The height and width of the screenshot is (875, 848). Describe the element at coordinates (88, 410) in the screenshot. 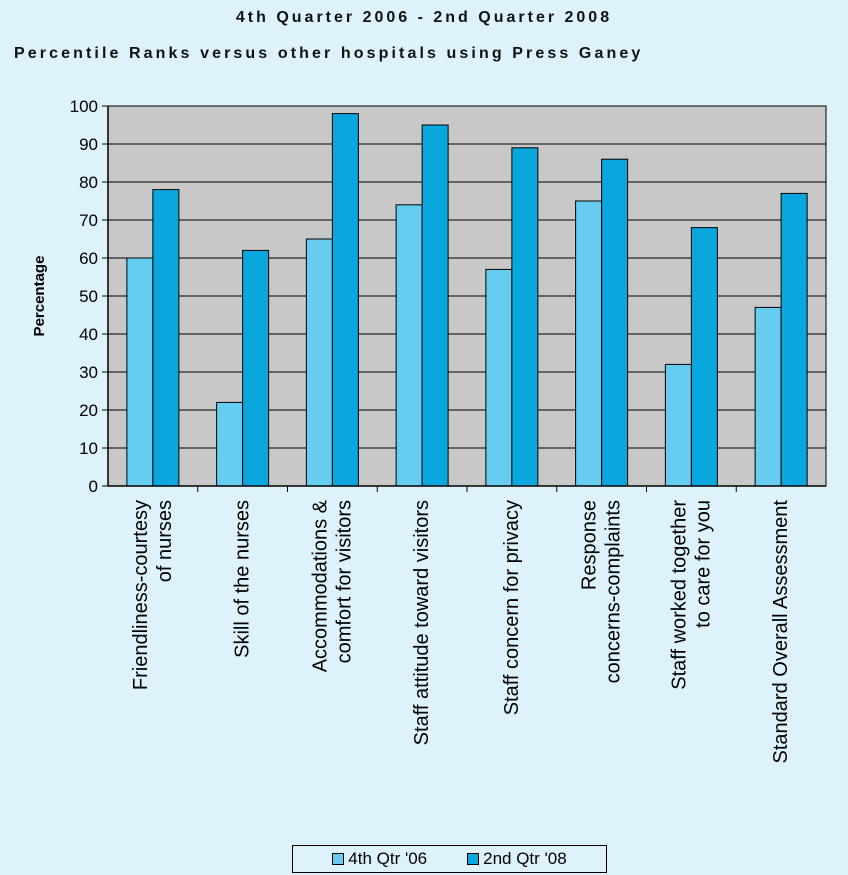

I see `y-tick-label: 20` at that location.